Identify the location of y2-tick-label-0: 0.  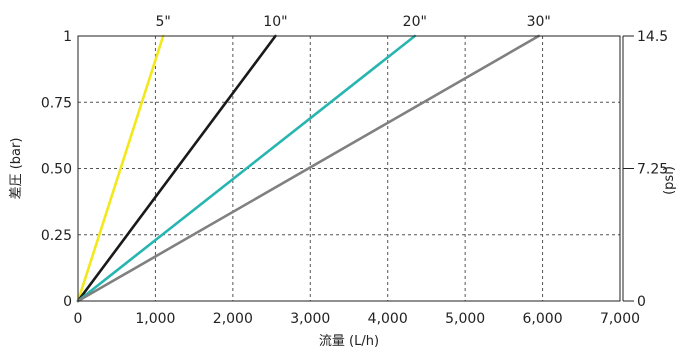
(641, 302).